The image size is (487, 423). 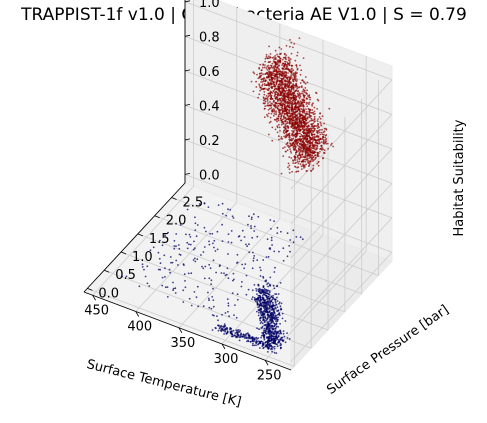 I want to click on x-tick-label: 300, so click(x=226, y=359).